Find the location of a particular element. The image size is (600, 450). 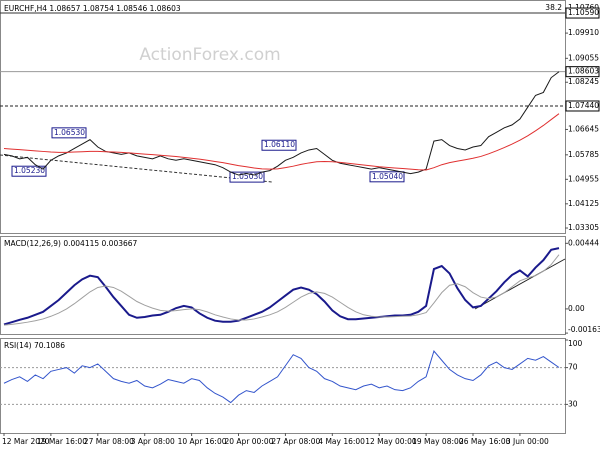

macd-trend-line is located at coordinates (520, 284).